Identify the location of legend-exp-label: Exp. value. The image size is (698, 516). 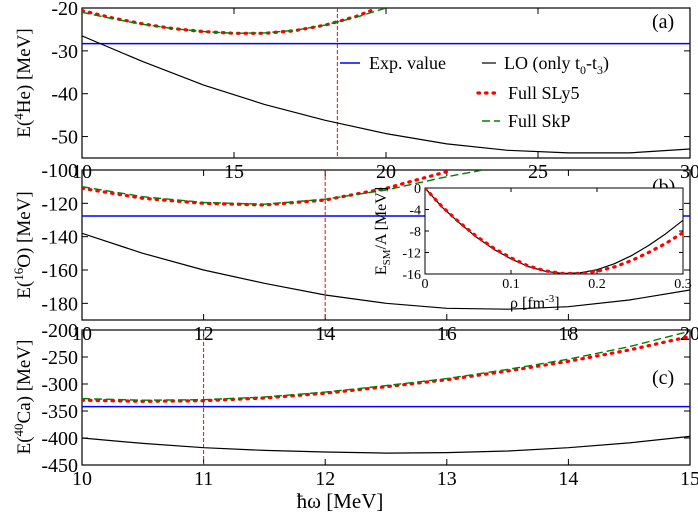
(407, 63).